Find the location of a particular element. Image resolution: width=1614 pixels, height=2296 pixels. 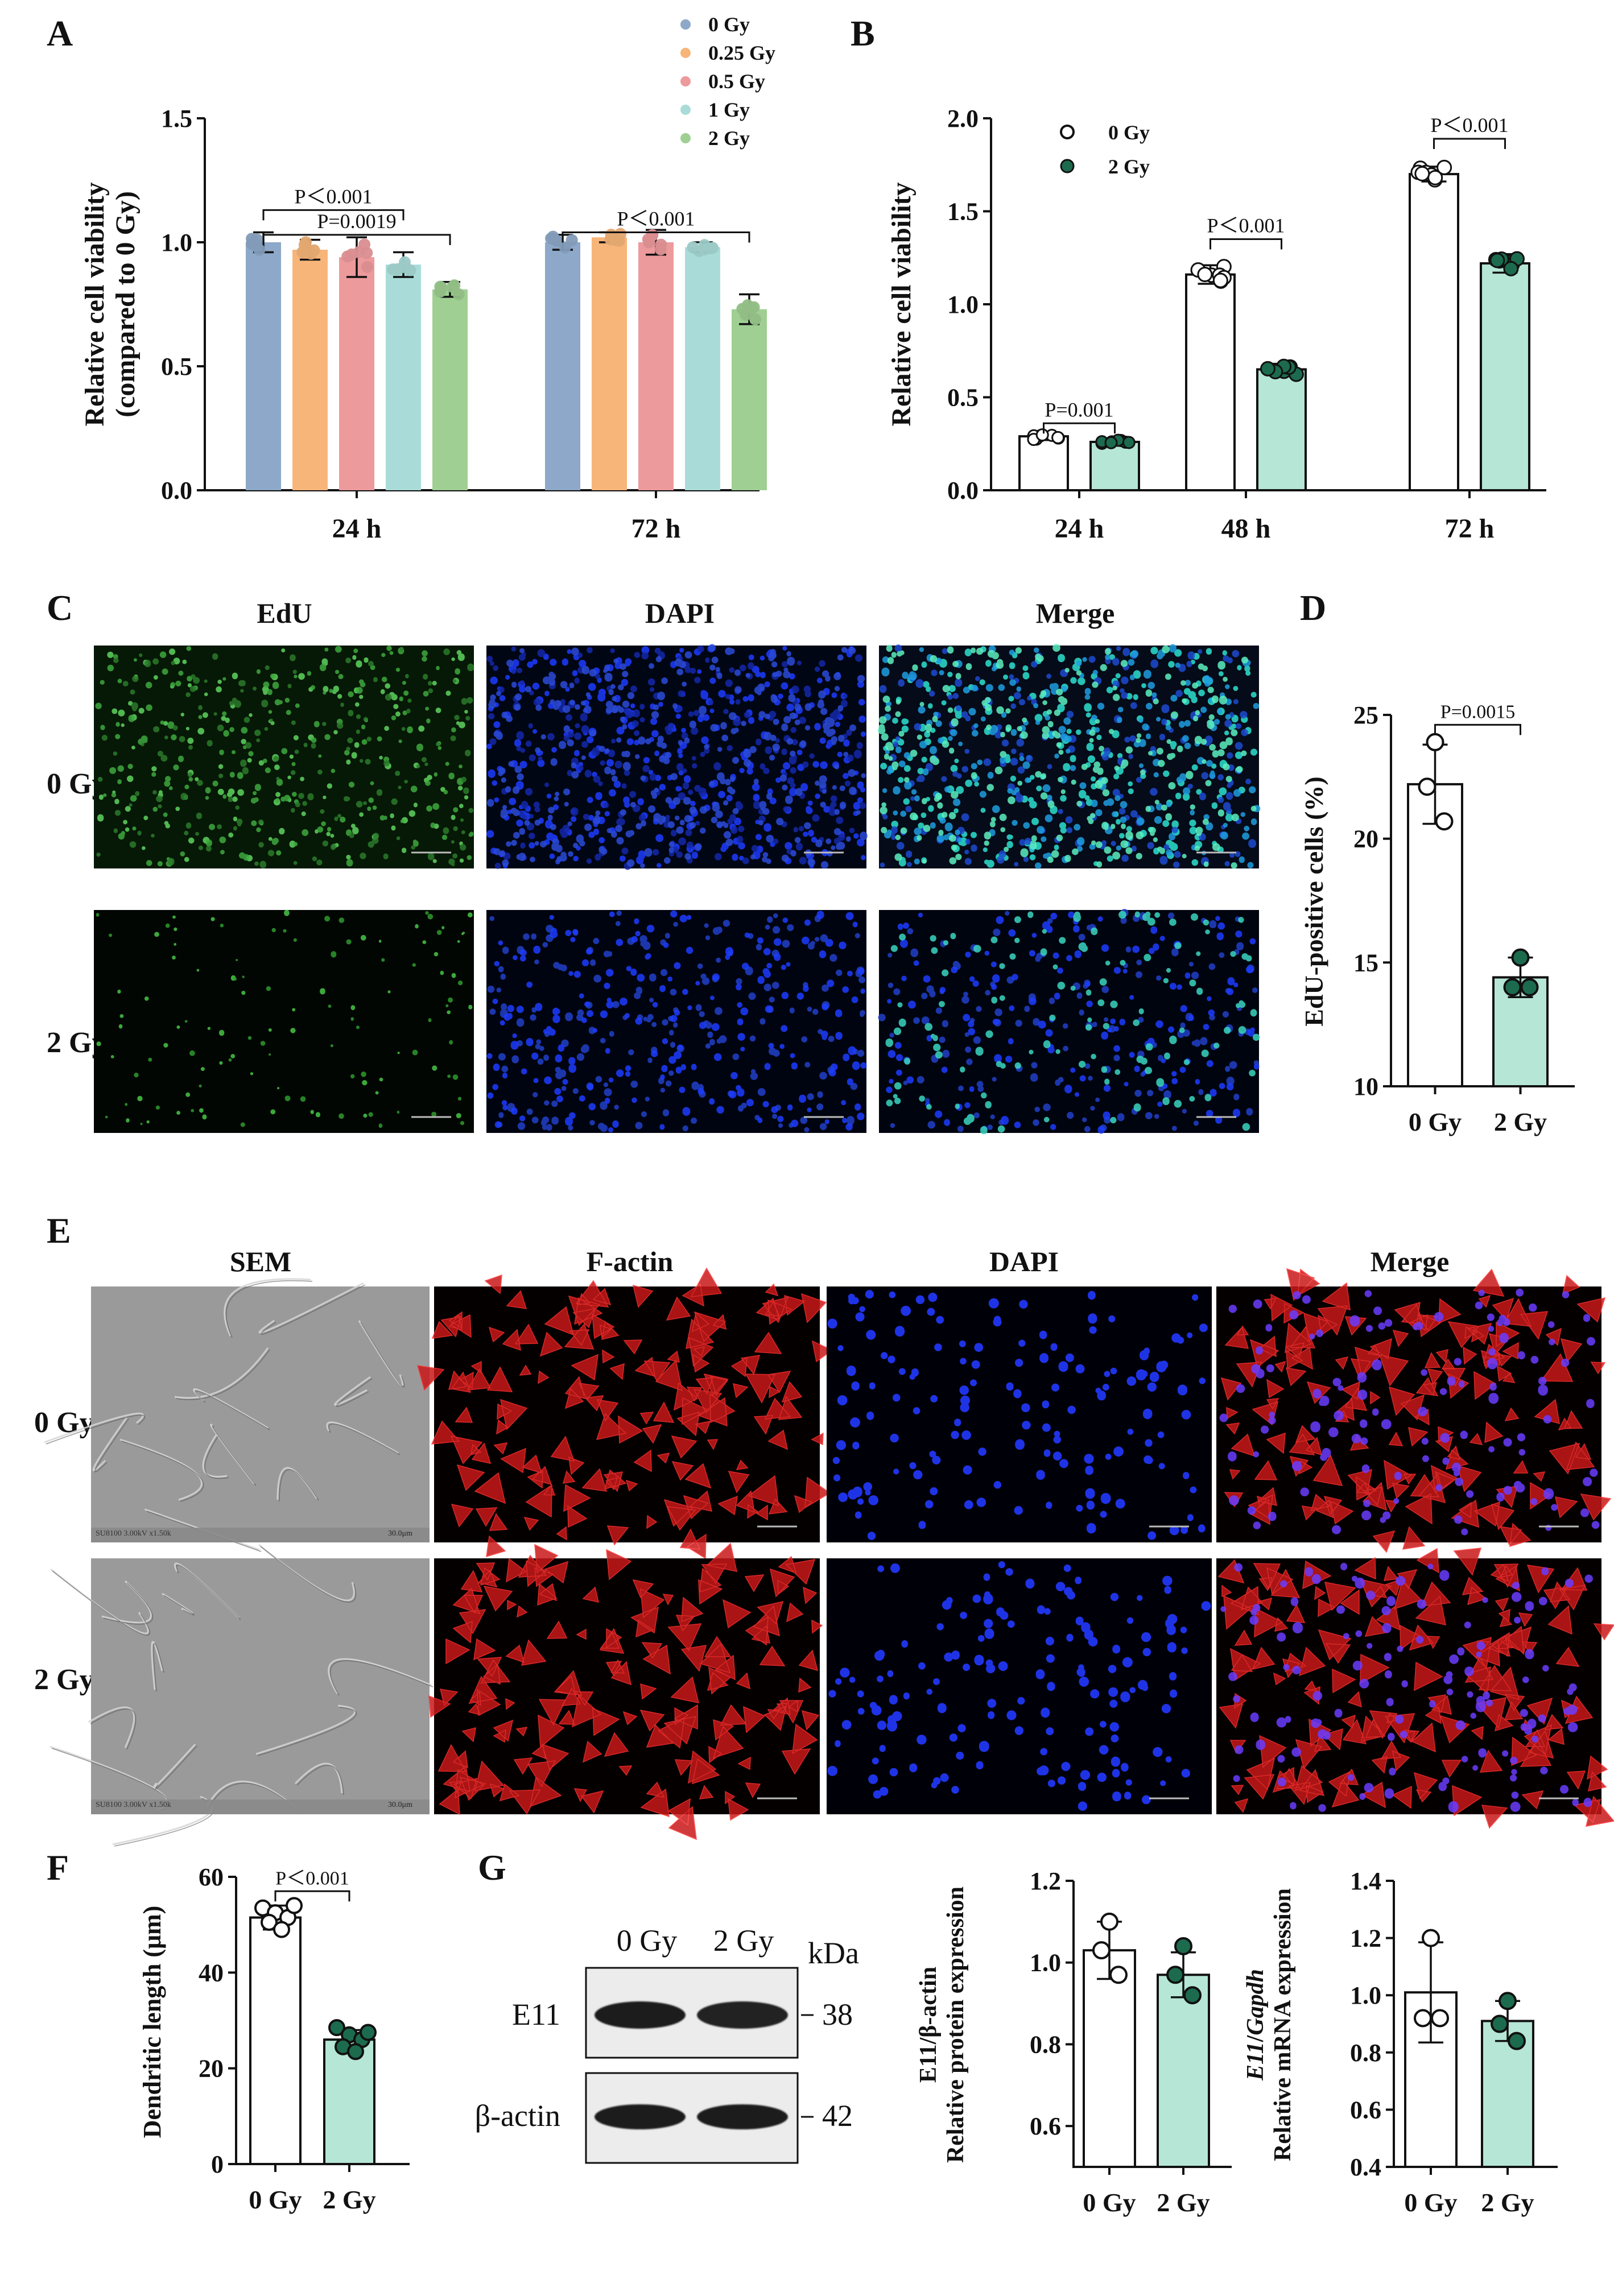

y-tick-label: 60 is located at coordinates (211, 1877).